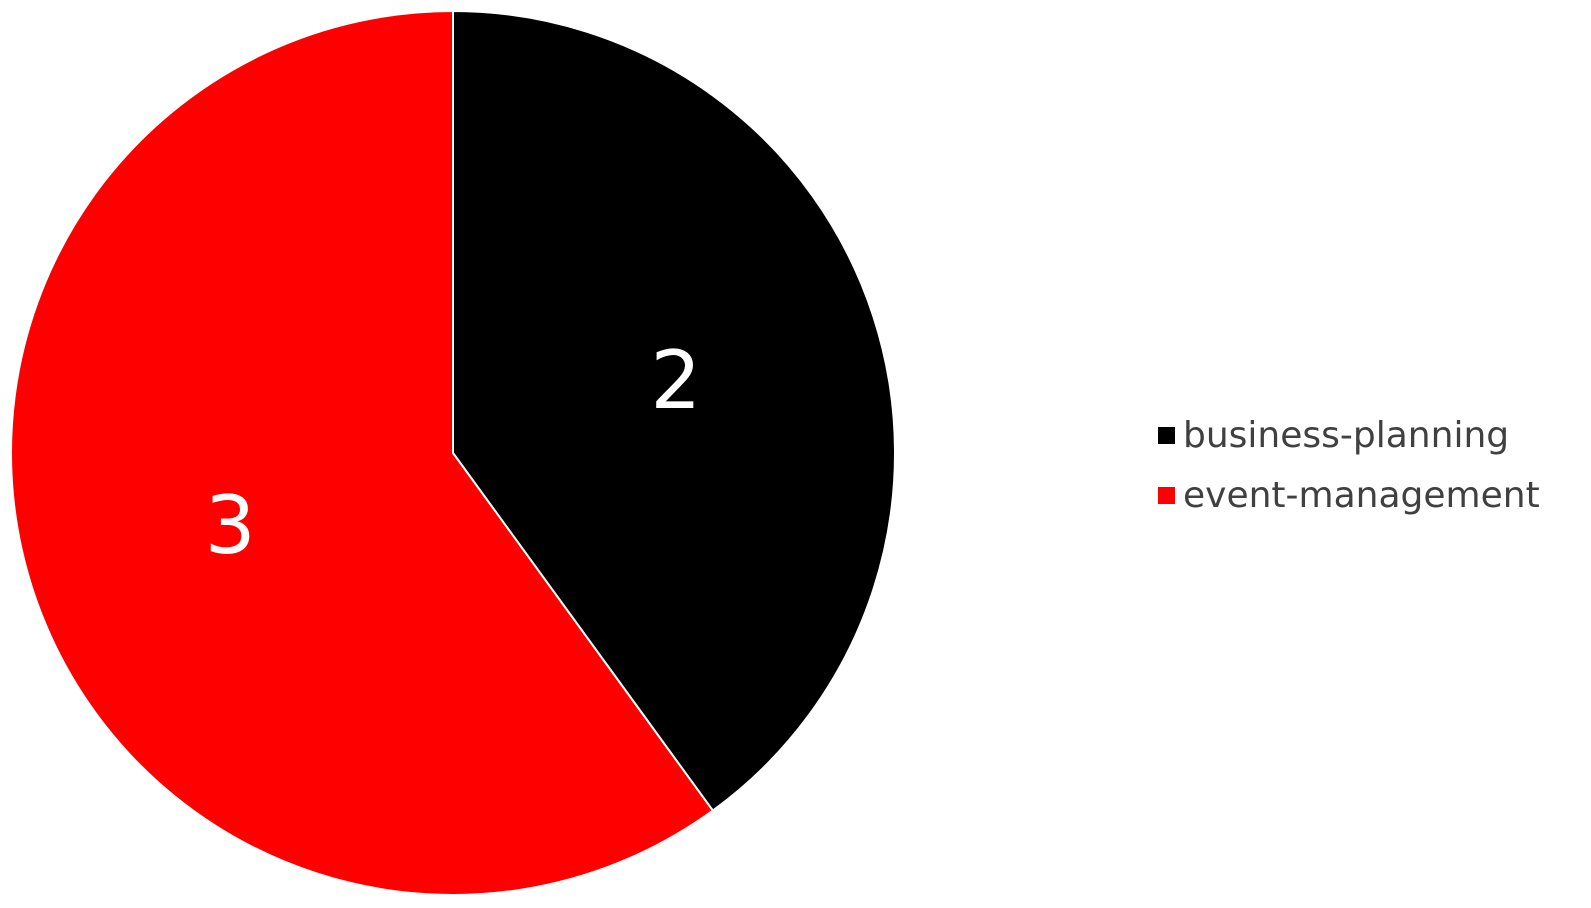 This screenshot has width=1591, height=908. I want to click on legend-item-event-management: event-management, so click(1368, 495).